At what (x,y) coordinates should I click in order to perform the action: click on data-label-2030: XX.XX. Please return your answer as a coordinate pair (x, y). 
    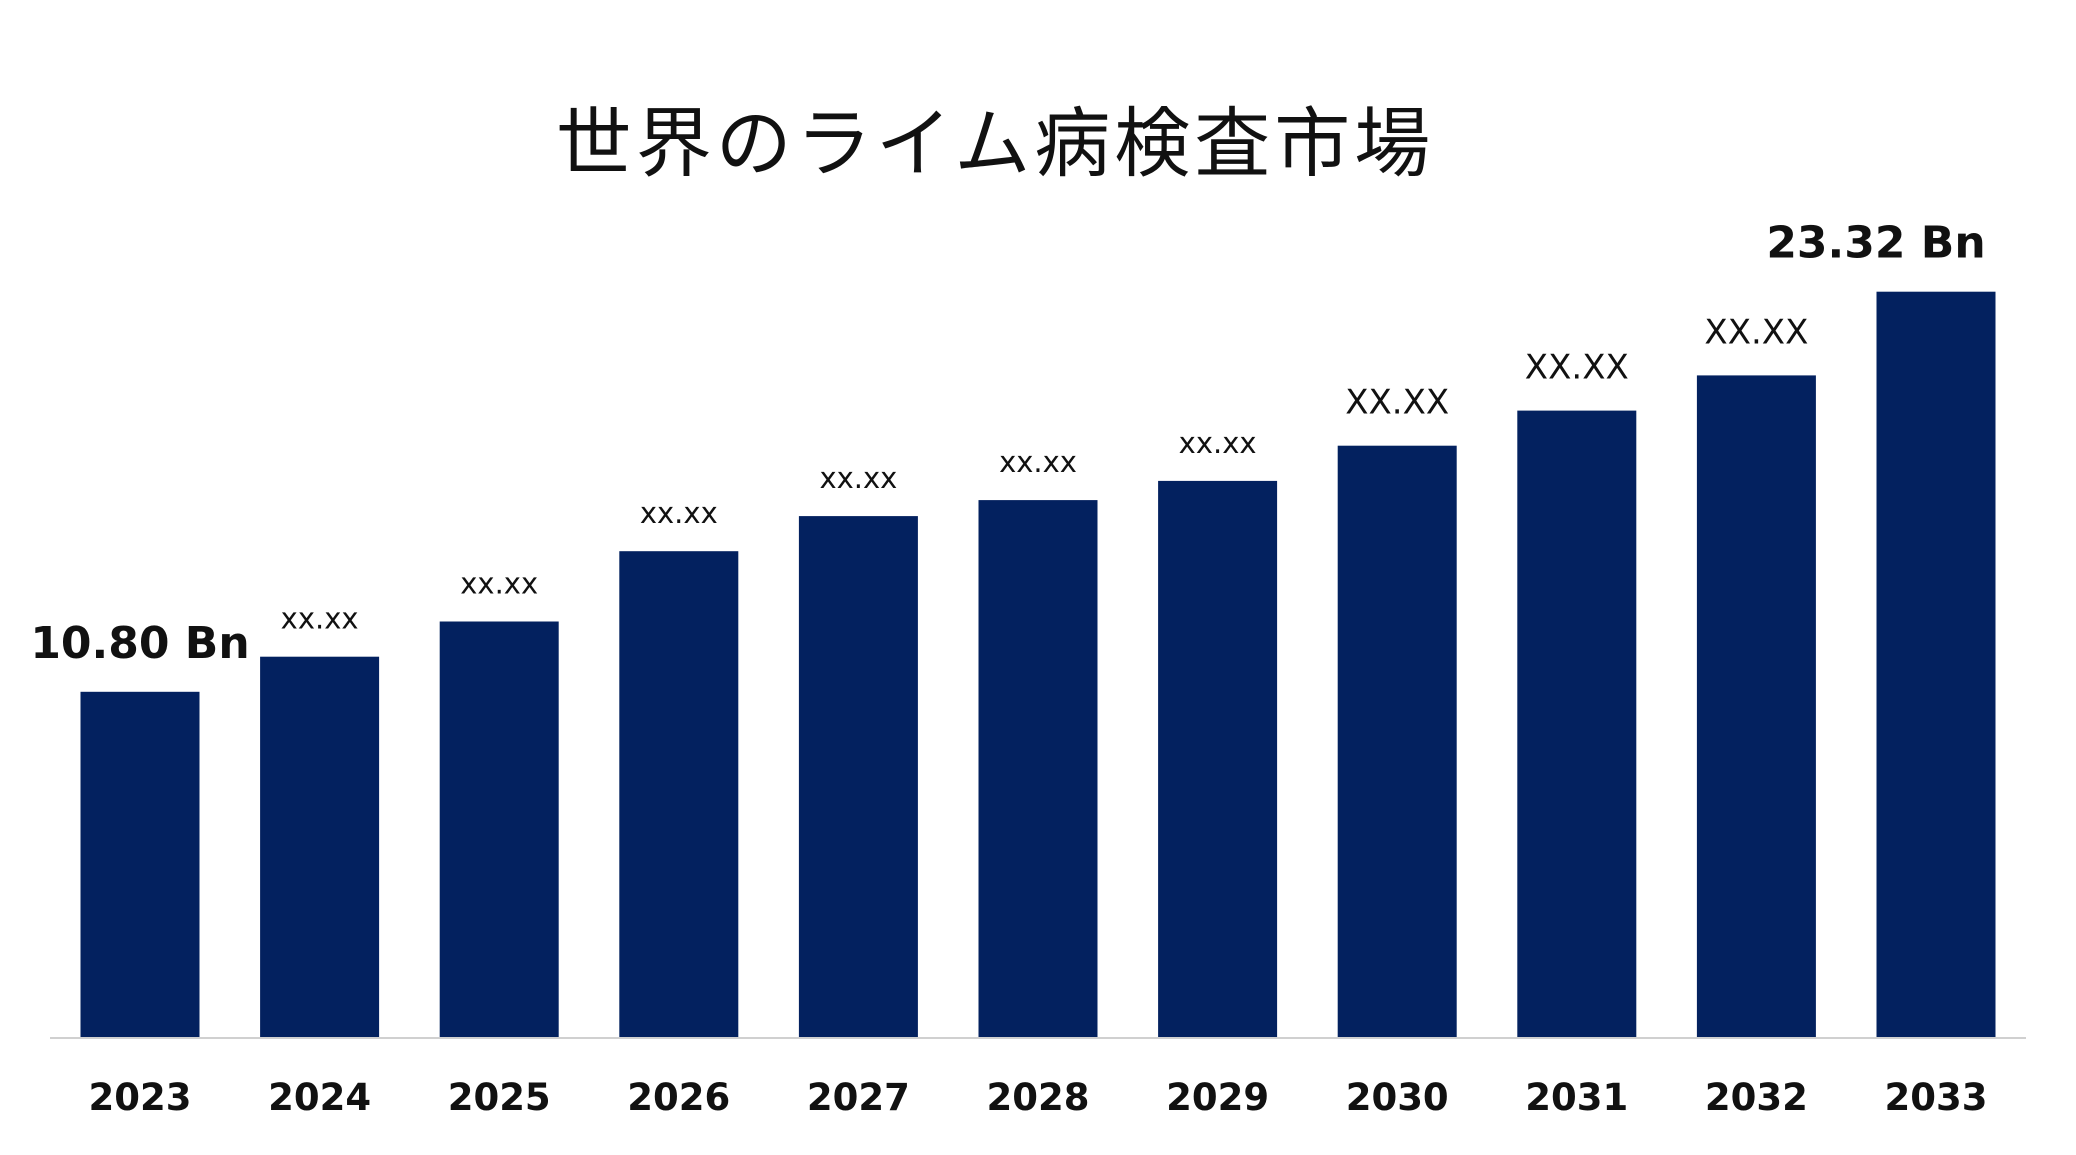
    Looking at the image, I should click on (1397, 403).